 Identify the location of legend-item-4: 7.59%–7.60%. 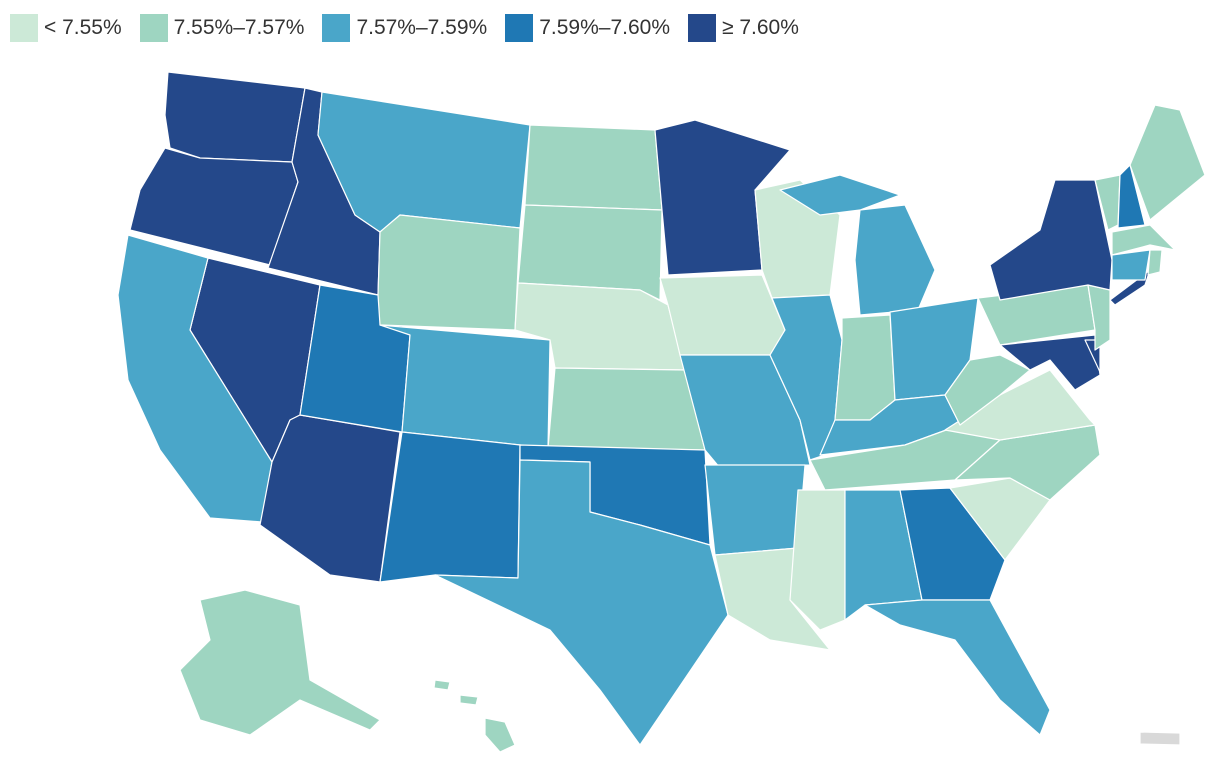
(587, 28).